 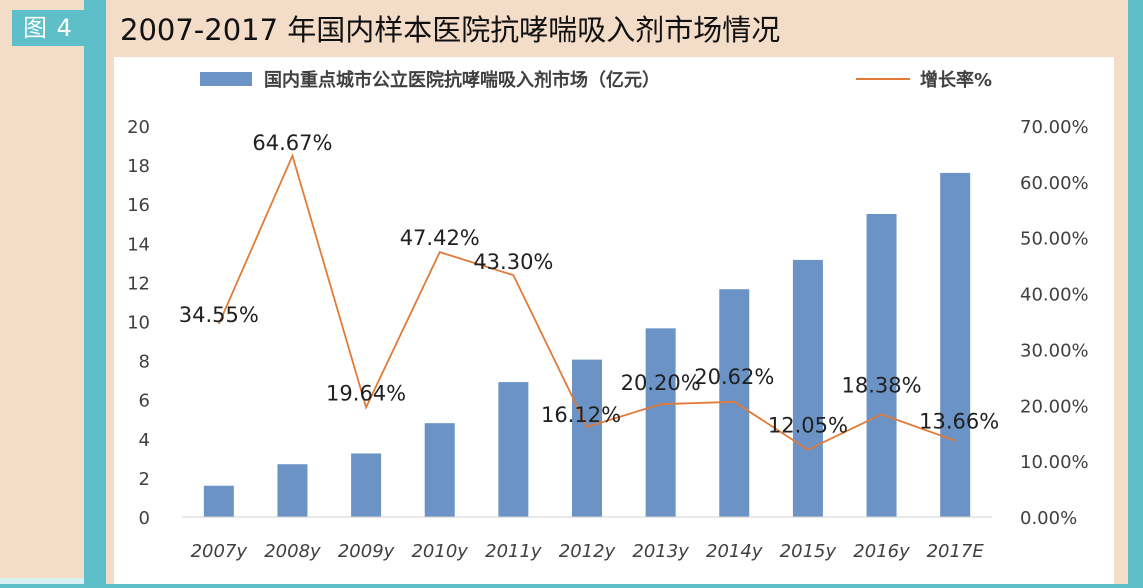 What do you see at coordinates (292, 490) in the screenshot?
I see `bar-2008y` at bounding box center [292, 490].